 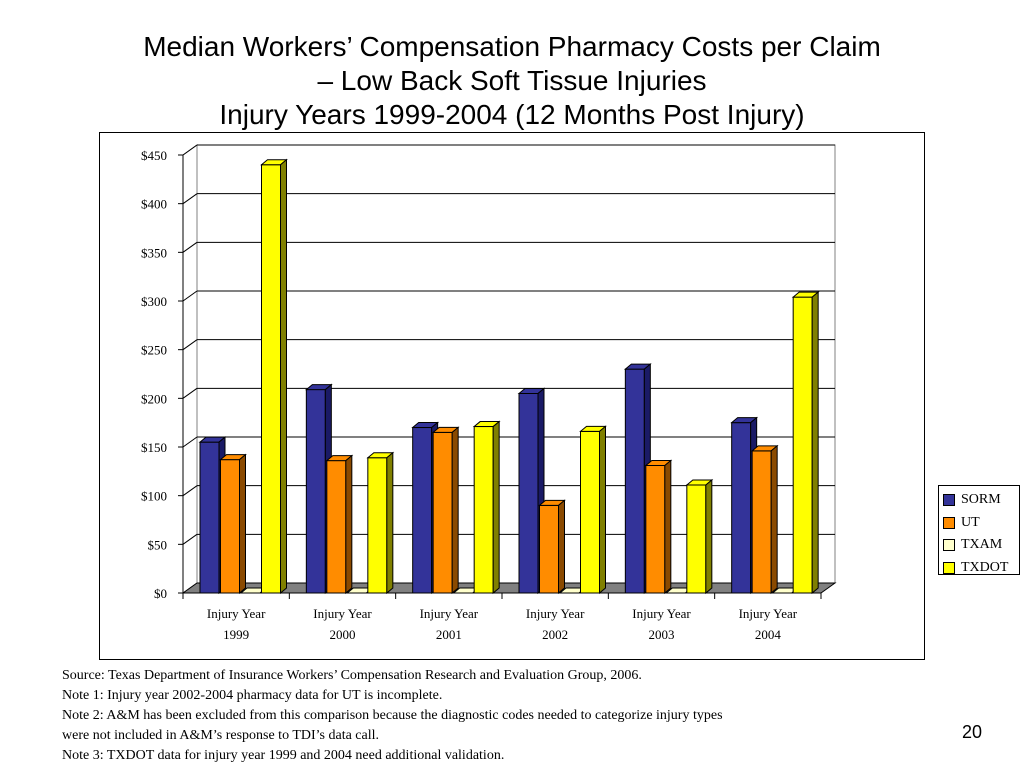 I want to click on y-tick-label: $150, so click(x=154, y=447).